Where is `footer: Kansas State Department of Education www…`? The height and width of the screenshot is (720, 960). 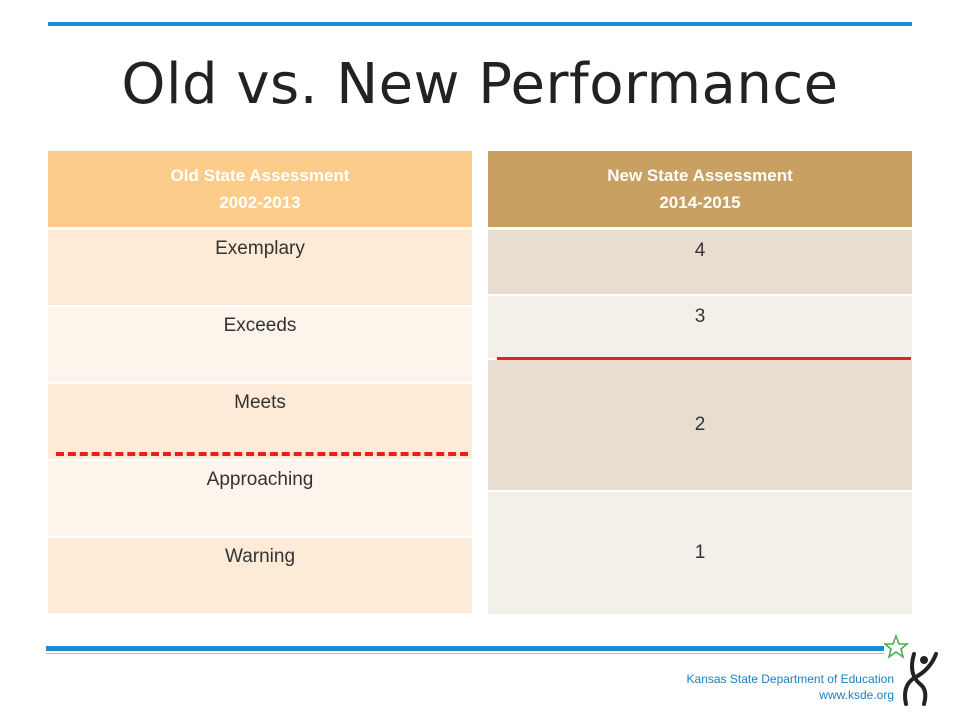
footer: Kansas State Department of Education www… is located at coordinates (790, 687).